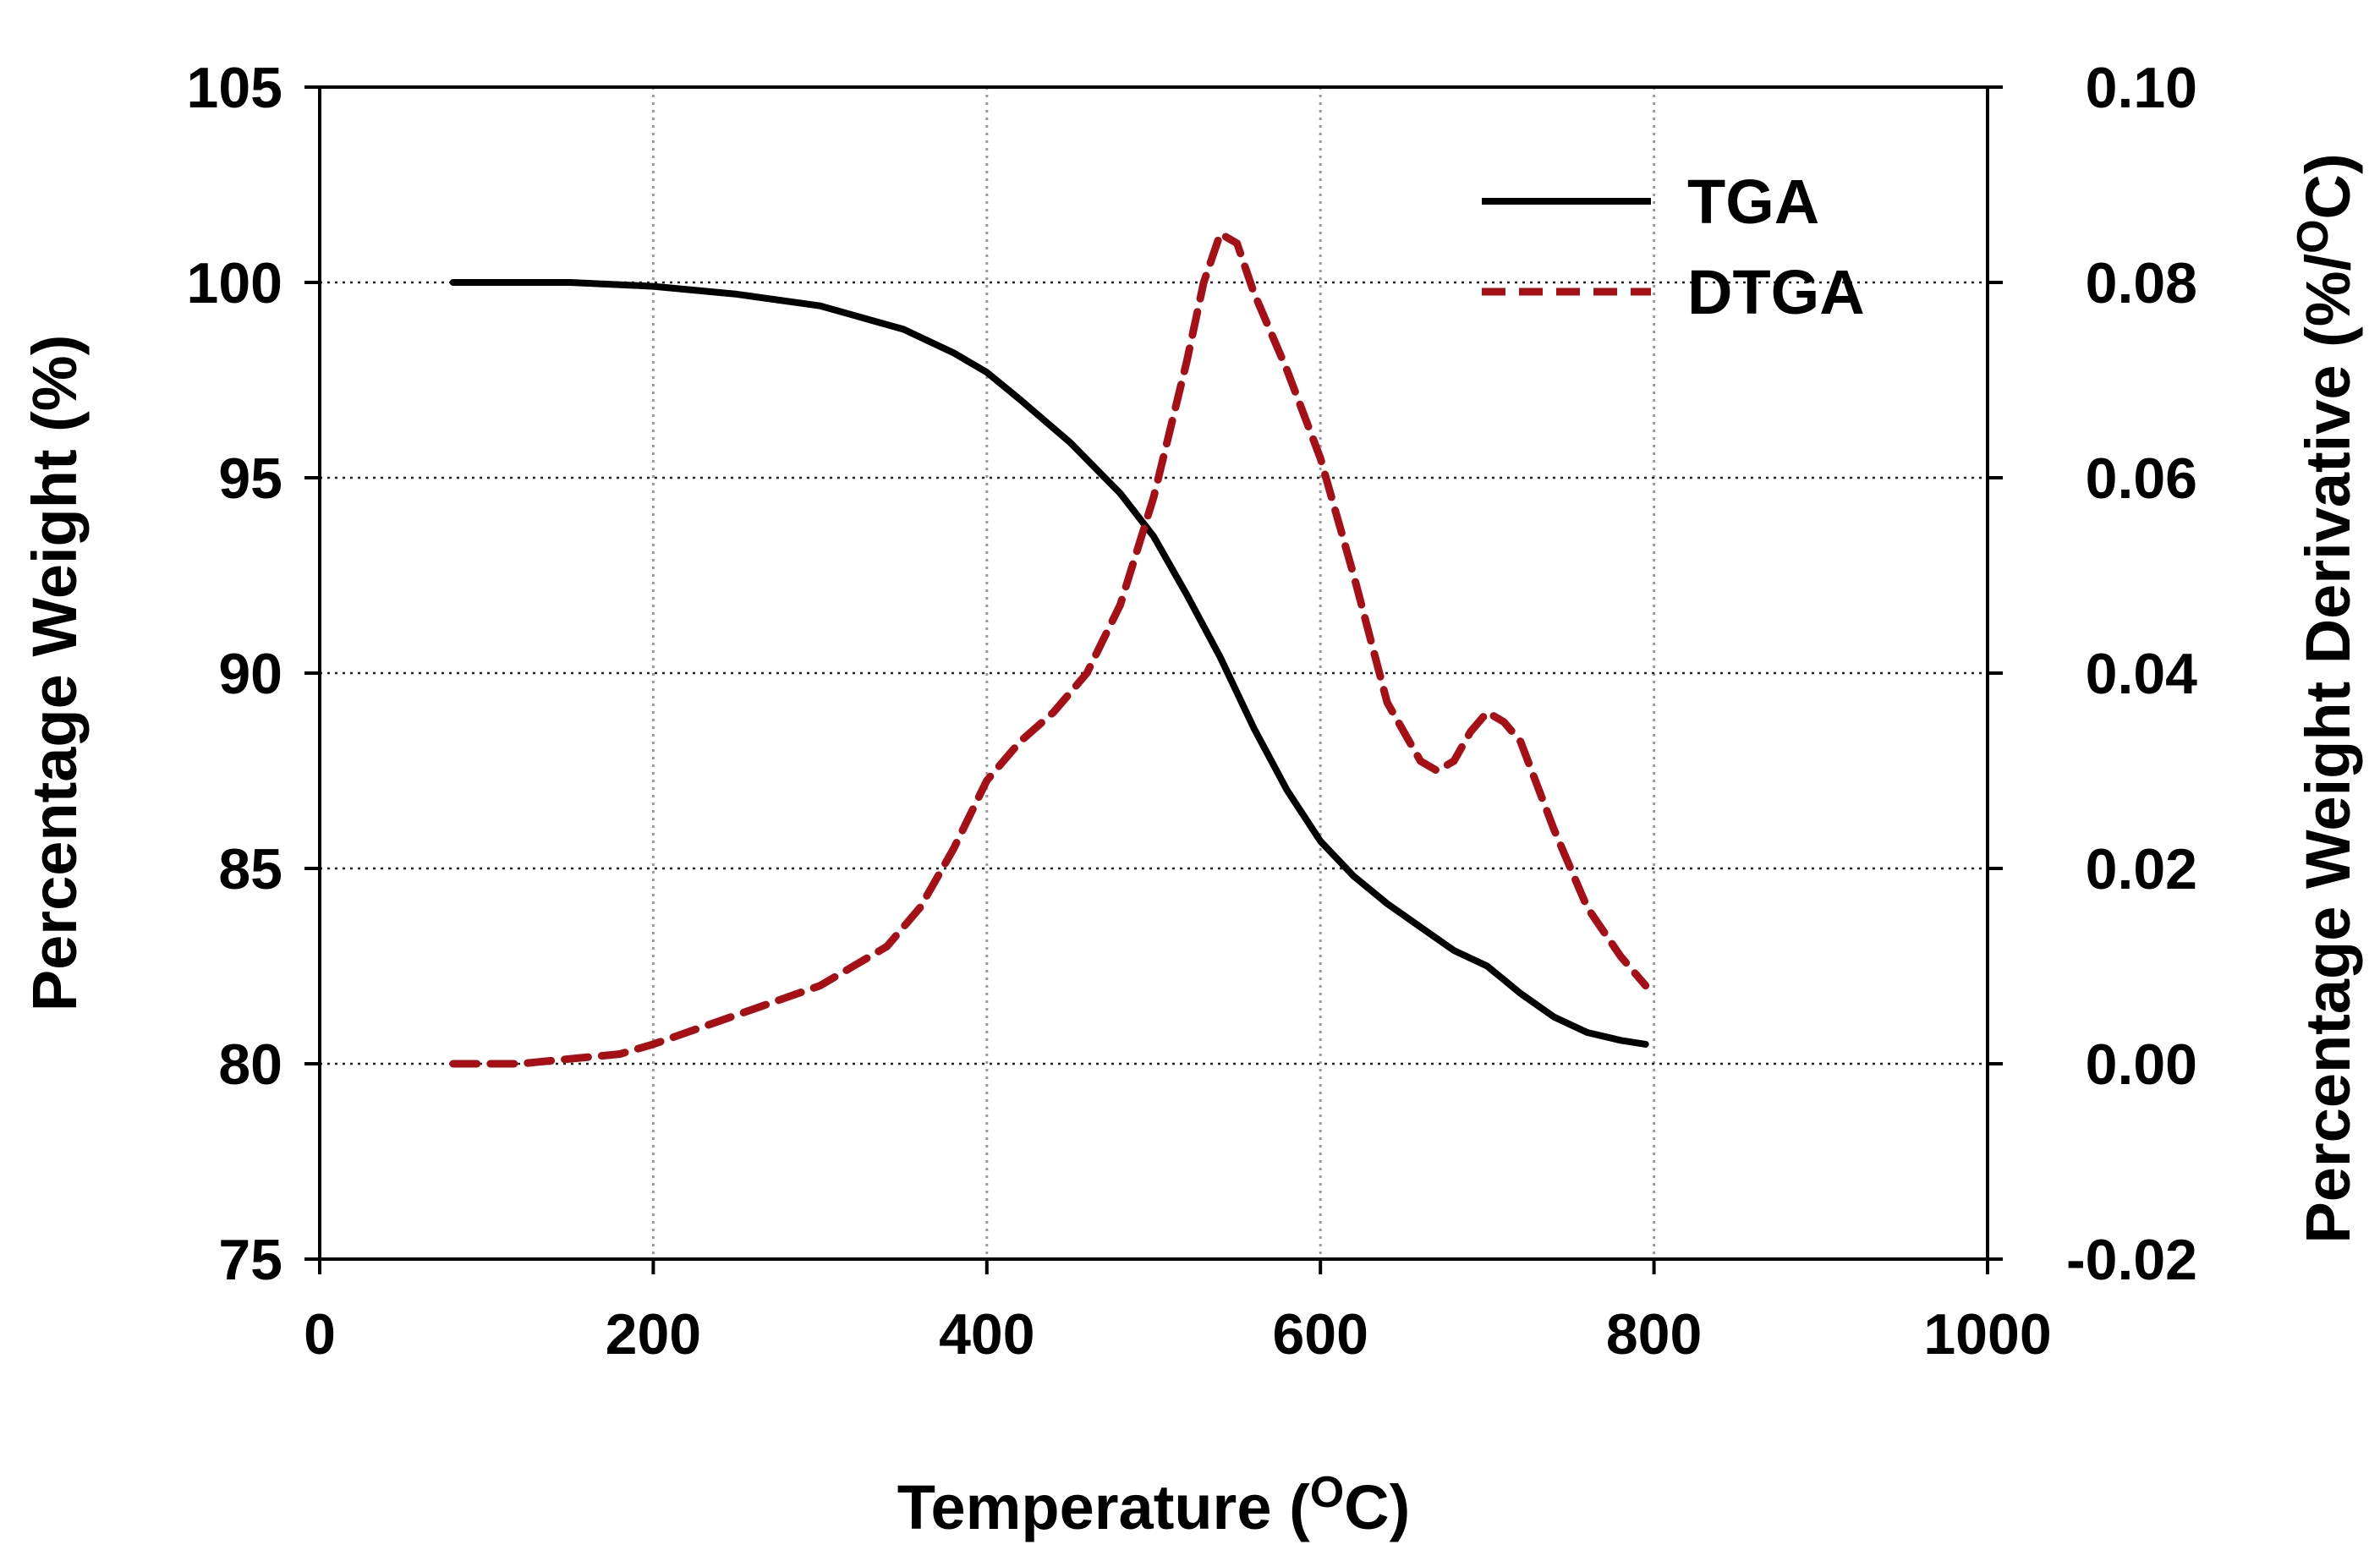  Describe the element at coordinates (1776, 292) in the screenshot. I see `legend-label-dtga: DTGA` at that location.